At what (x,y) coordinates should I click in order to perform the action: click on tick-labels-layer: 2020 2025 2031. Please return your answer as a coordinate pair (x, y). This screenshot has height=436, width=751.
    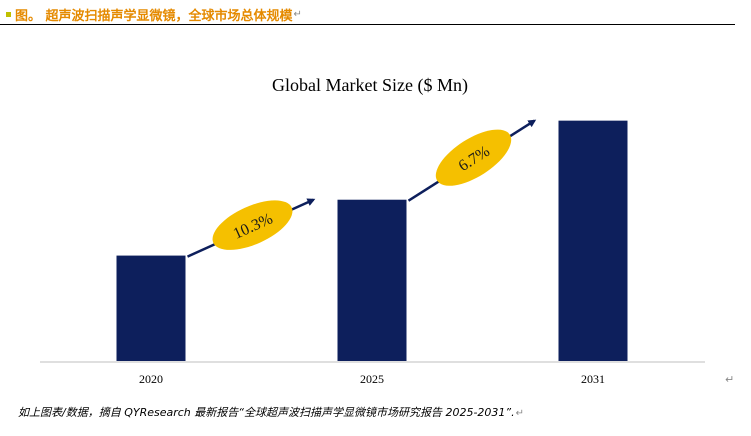
    Looking at the image, I should click on (372, 379).